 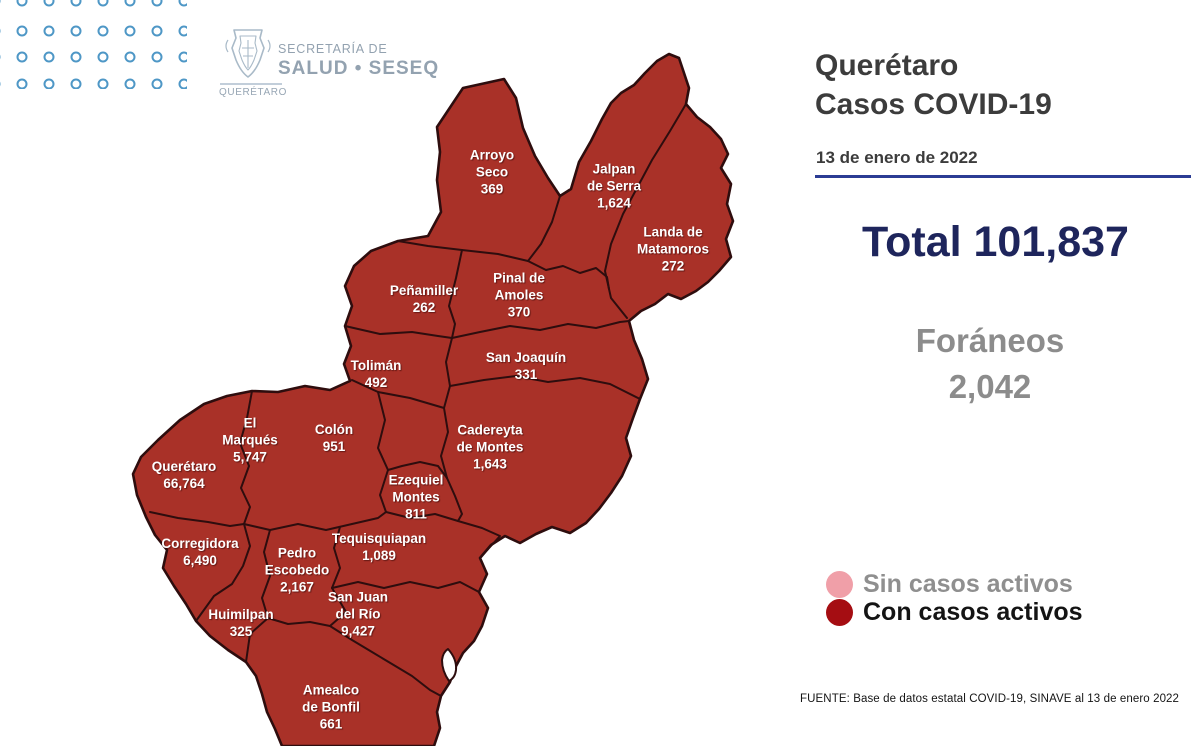 I want to click on legend-item: Sin casos activos, so click(x=954, y=584).